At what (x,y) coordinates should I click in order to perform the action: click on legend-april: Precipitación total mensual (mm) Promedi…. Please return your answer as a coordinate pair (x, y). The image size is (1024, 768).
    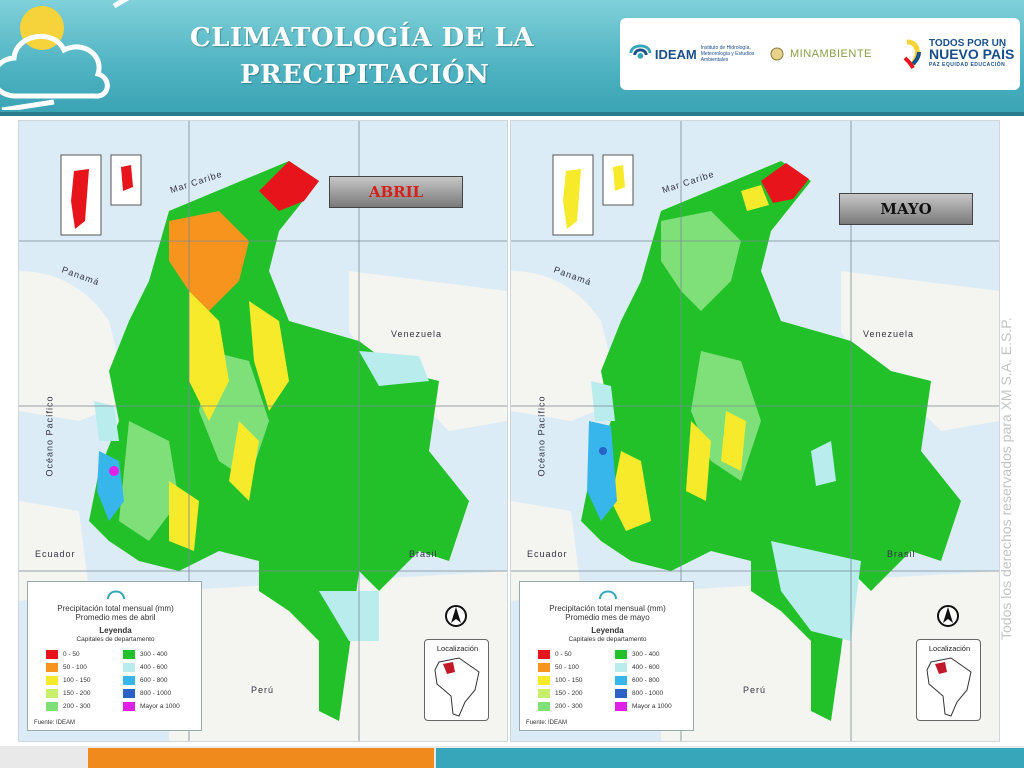
    Looking at the image, I should click on (114, 656).